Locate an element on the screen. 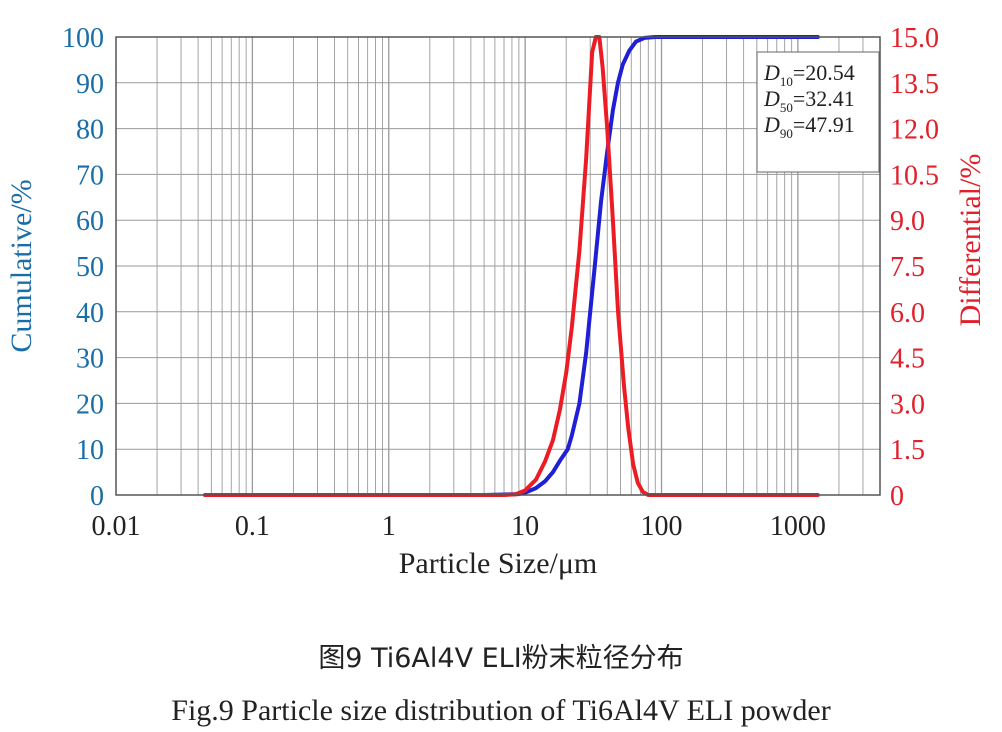  y-axis-left-label: Cumulative/% is located at coordinates (21, 265).